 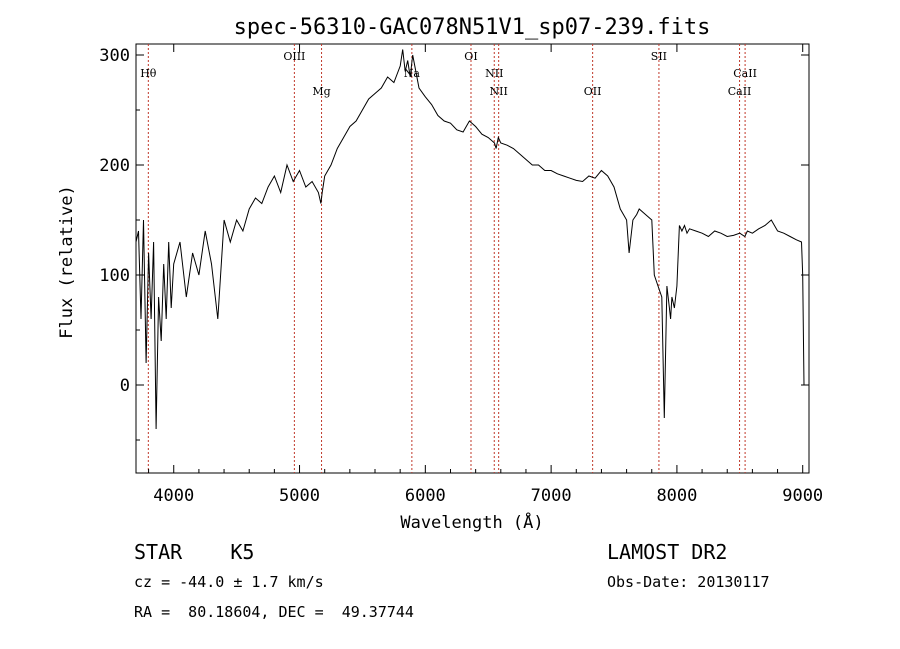 What do you see at coordinates (802, 496) in the screenshot?
I see `x-tick-label: 9000` at bounding box center [802, 496].